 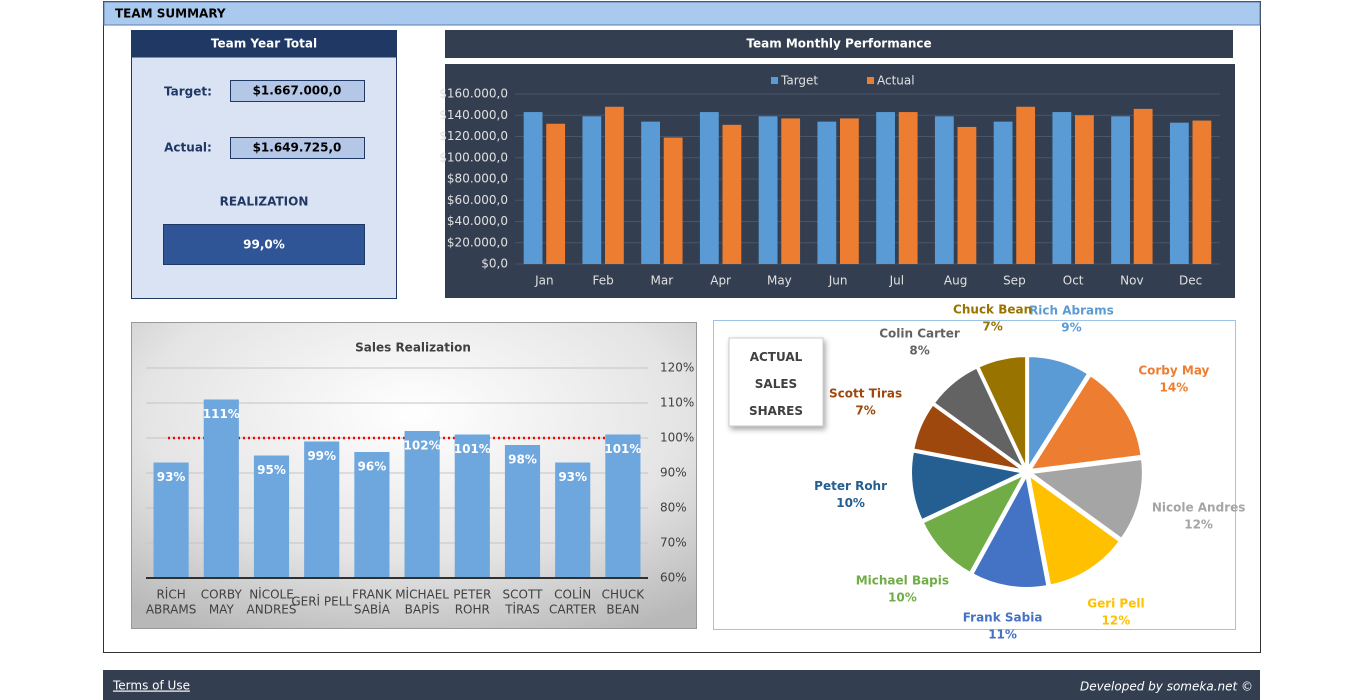 I want to click on x-tick-label: NİCOLE ANDRES, so click(x=272, y=601).